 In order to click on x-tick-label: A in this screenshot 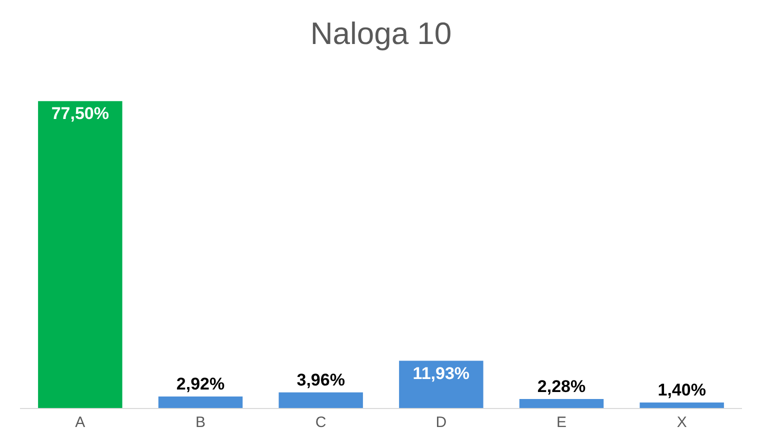, I will do `click(80, 422)`.